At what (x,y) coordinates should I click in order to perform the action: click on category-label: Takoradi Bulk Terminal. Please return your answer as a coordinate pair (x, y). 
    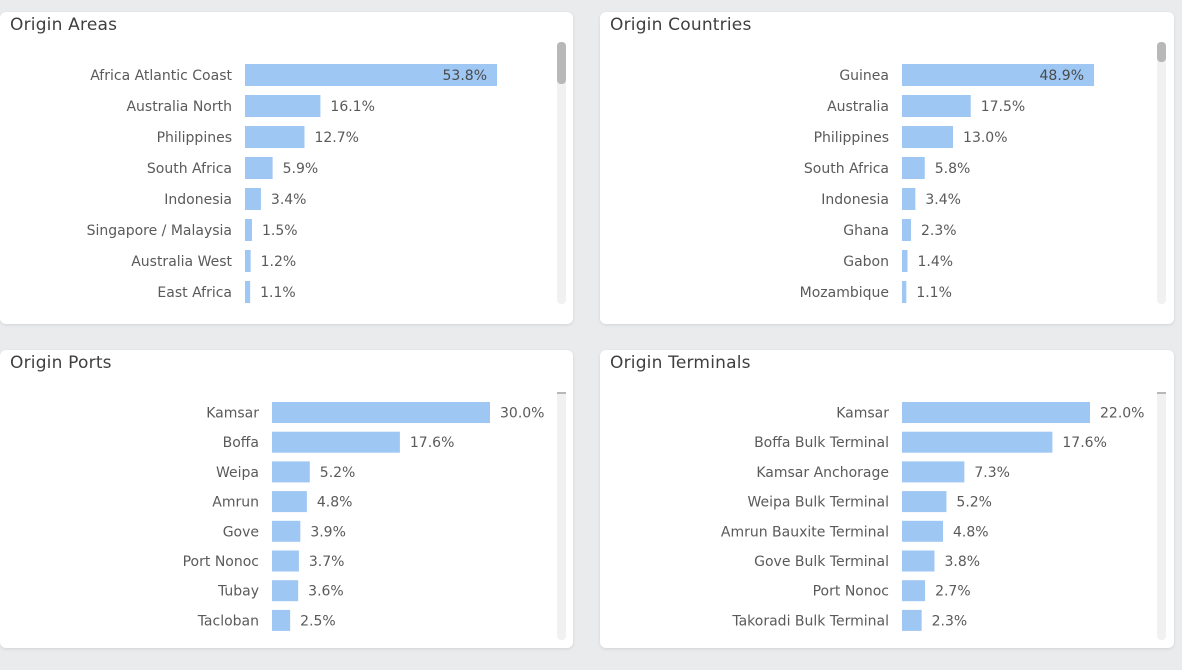
    Looking at the image, I should click on (810, 621).